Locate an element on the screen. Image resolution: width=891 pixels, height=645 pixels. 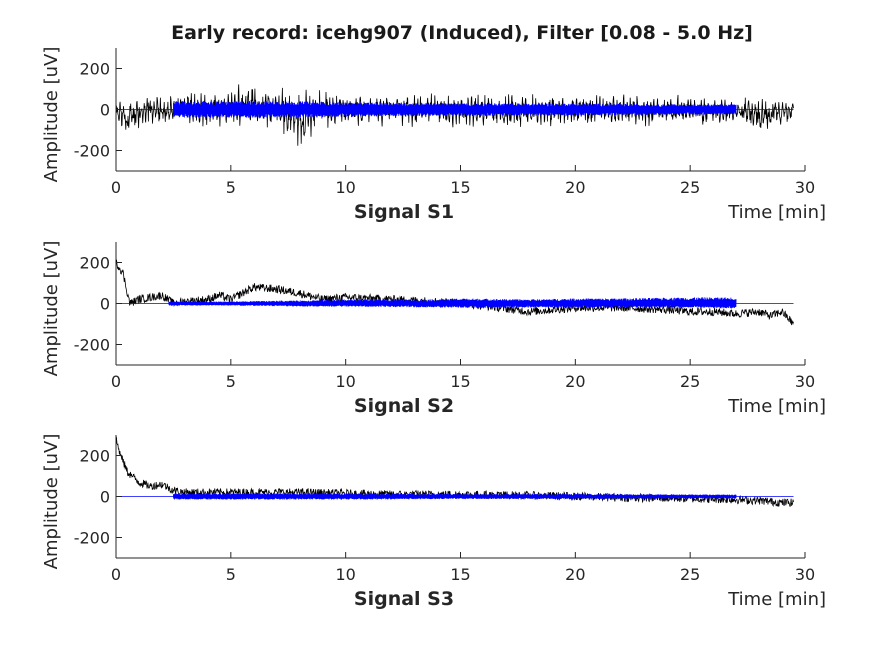
x-axis-label: Signal S3 is located at coordinates (404, 599).